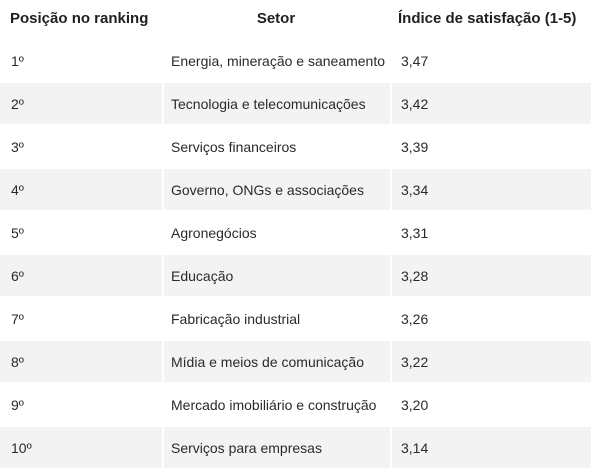 Image resolution: width=591 pixels, height=468 pixels. I want to click on cell-index: 3,22, so click(490, 360).